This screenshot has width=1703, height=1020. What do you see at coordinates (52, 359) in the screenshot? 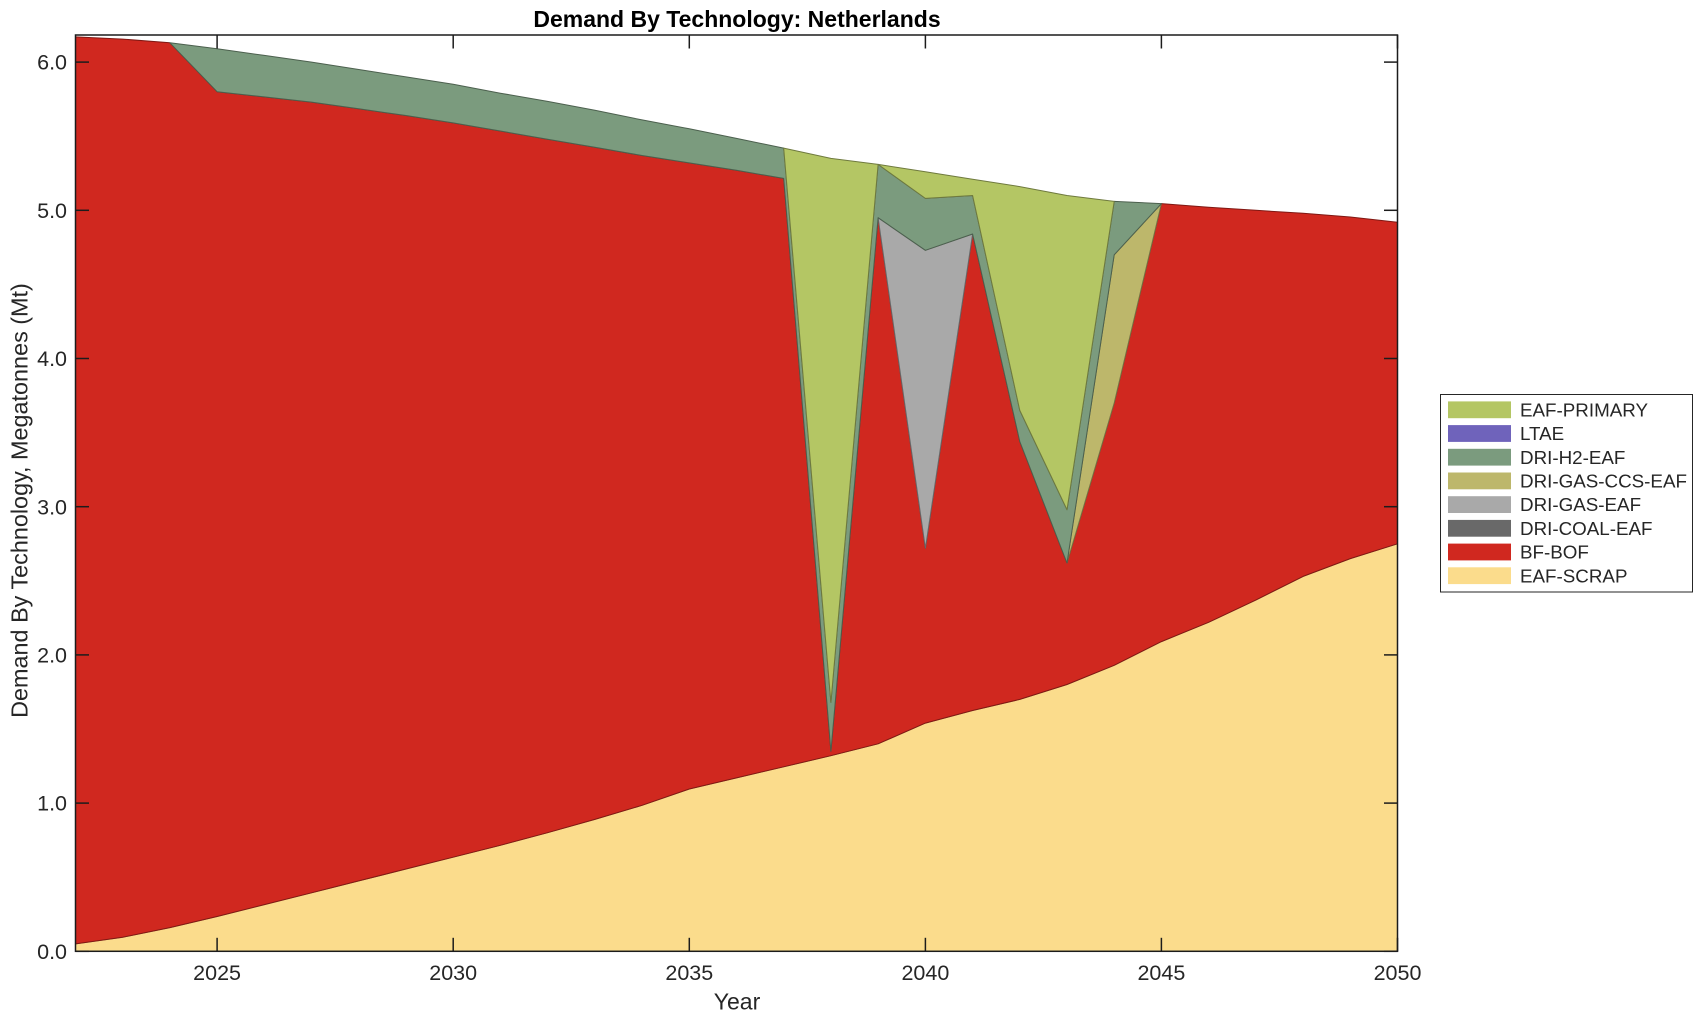
I see `svg-text: 4.0` at bounding box center [52, 359].